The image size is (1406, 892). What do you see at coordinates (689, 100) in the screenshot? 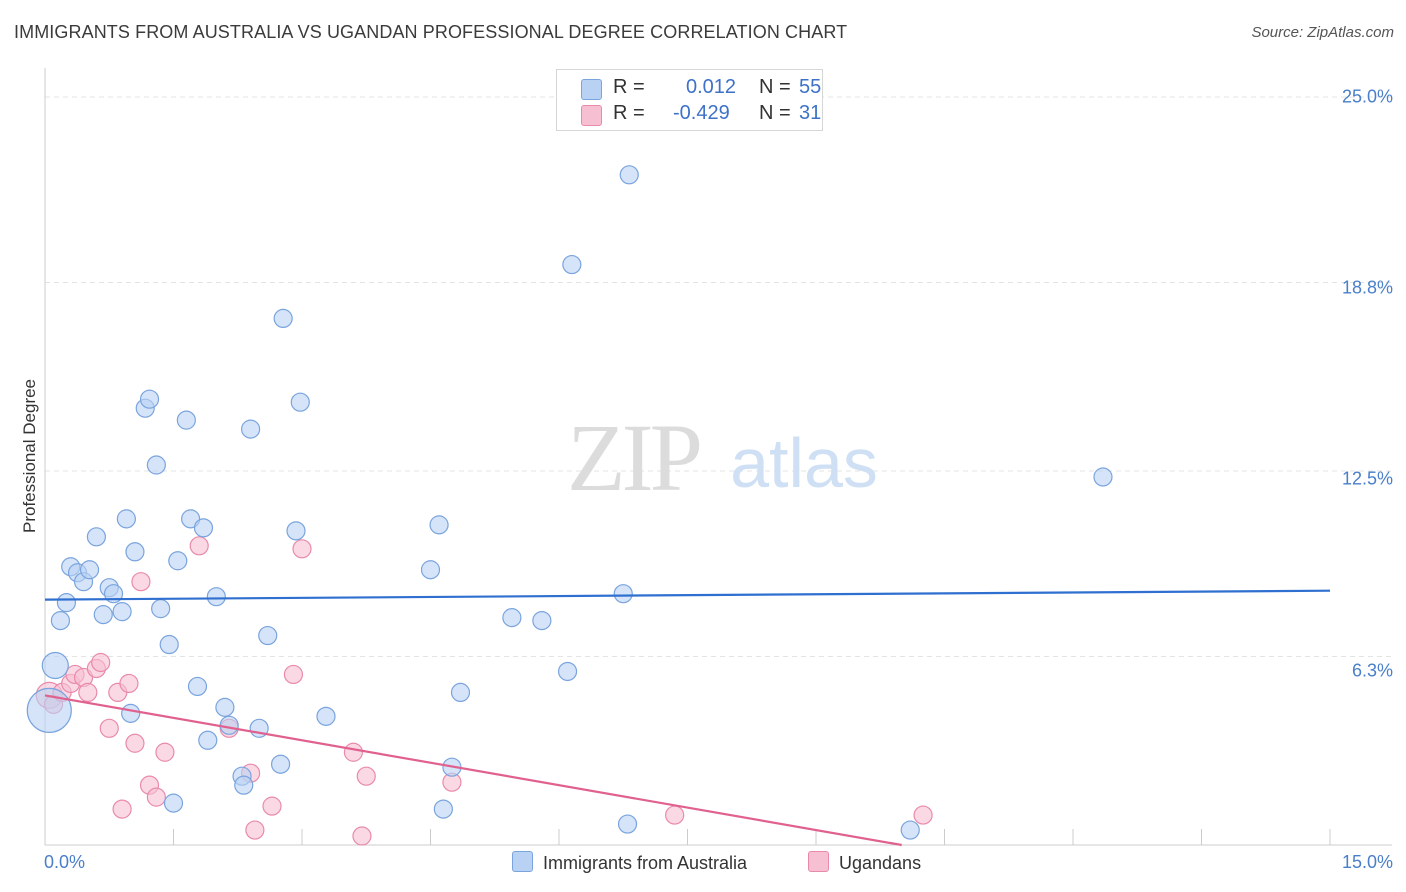
I see `correlation-legend: R = 0.012 N = 55 R = -0.429 N = 31` at bounding box center [689, 100].